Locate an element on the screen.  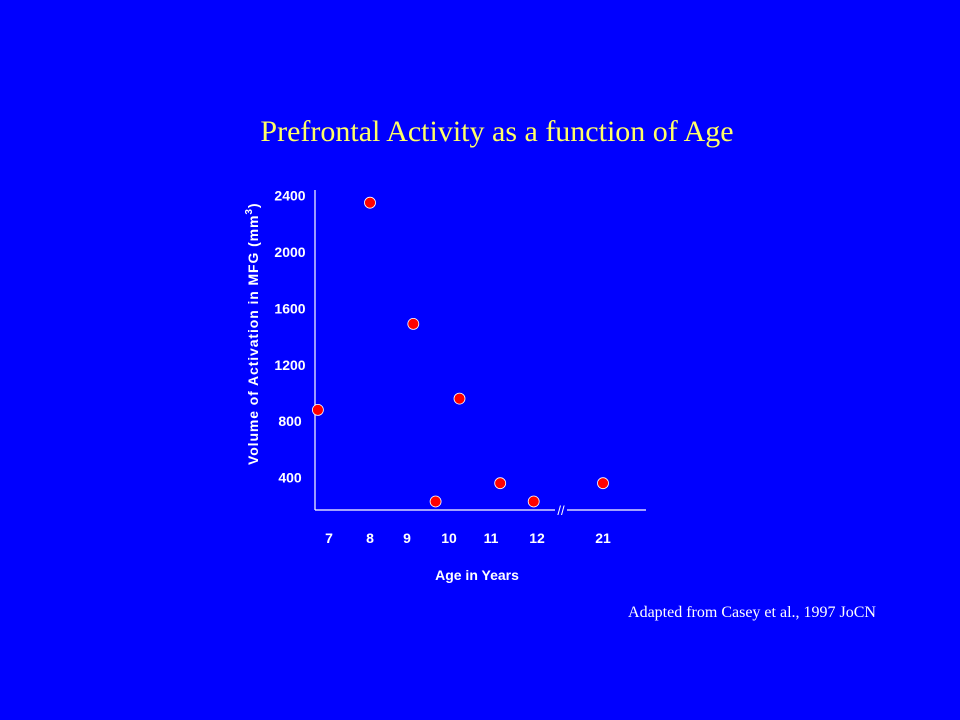
x-tick-label: 7 is located at coordinates (329, 538).